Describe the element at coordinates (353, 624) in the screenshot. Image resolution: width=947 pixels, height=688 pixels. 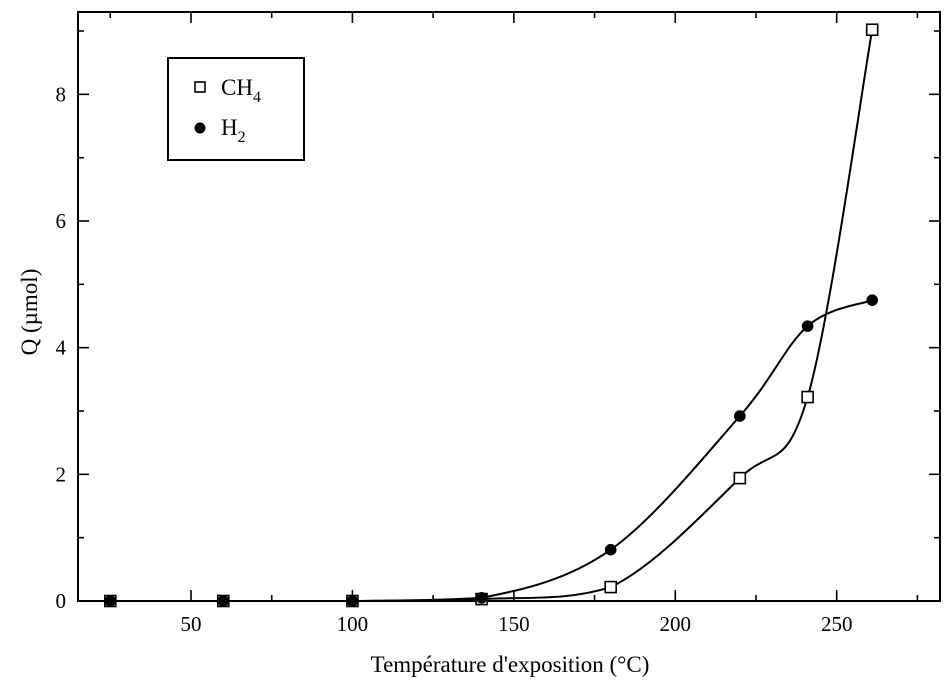
I see `x-tick-label: 100` at that location.